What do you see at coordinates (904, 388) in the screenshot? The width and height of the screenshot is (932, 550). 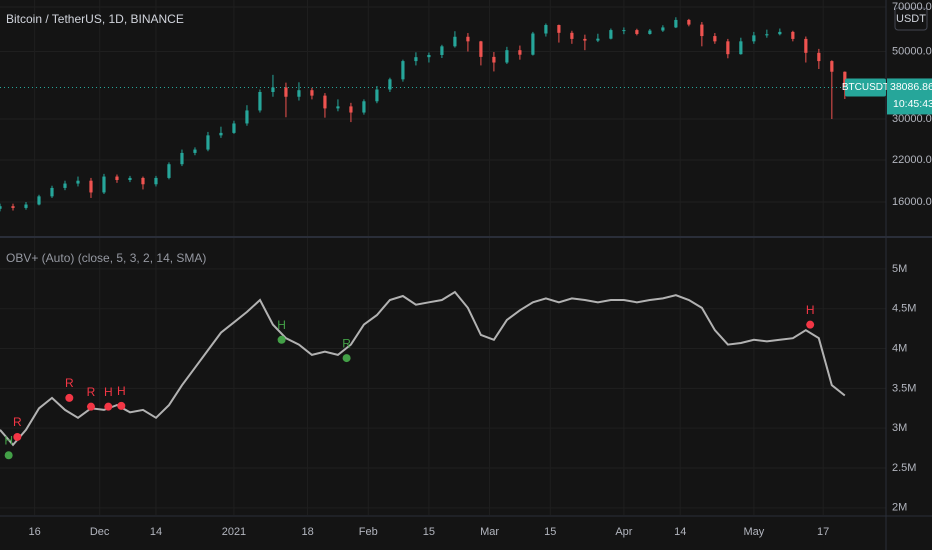 I see `y-tick-label: 3.5M` at bounding box center [904, 388].